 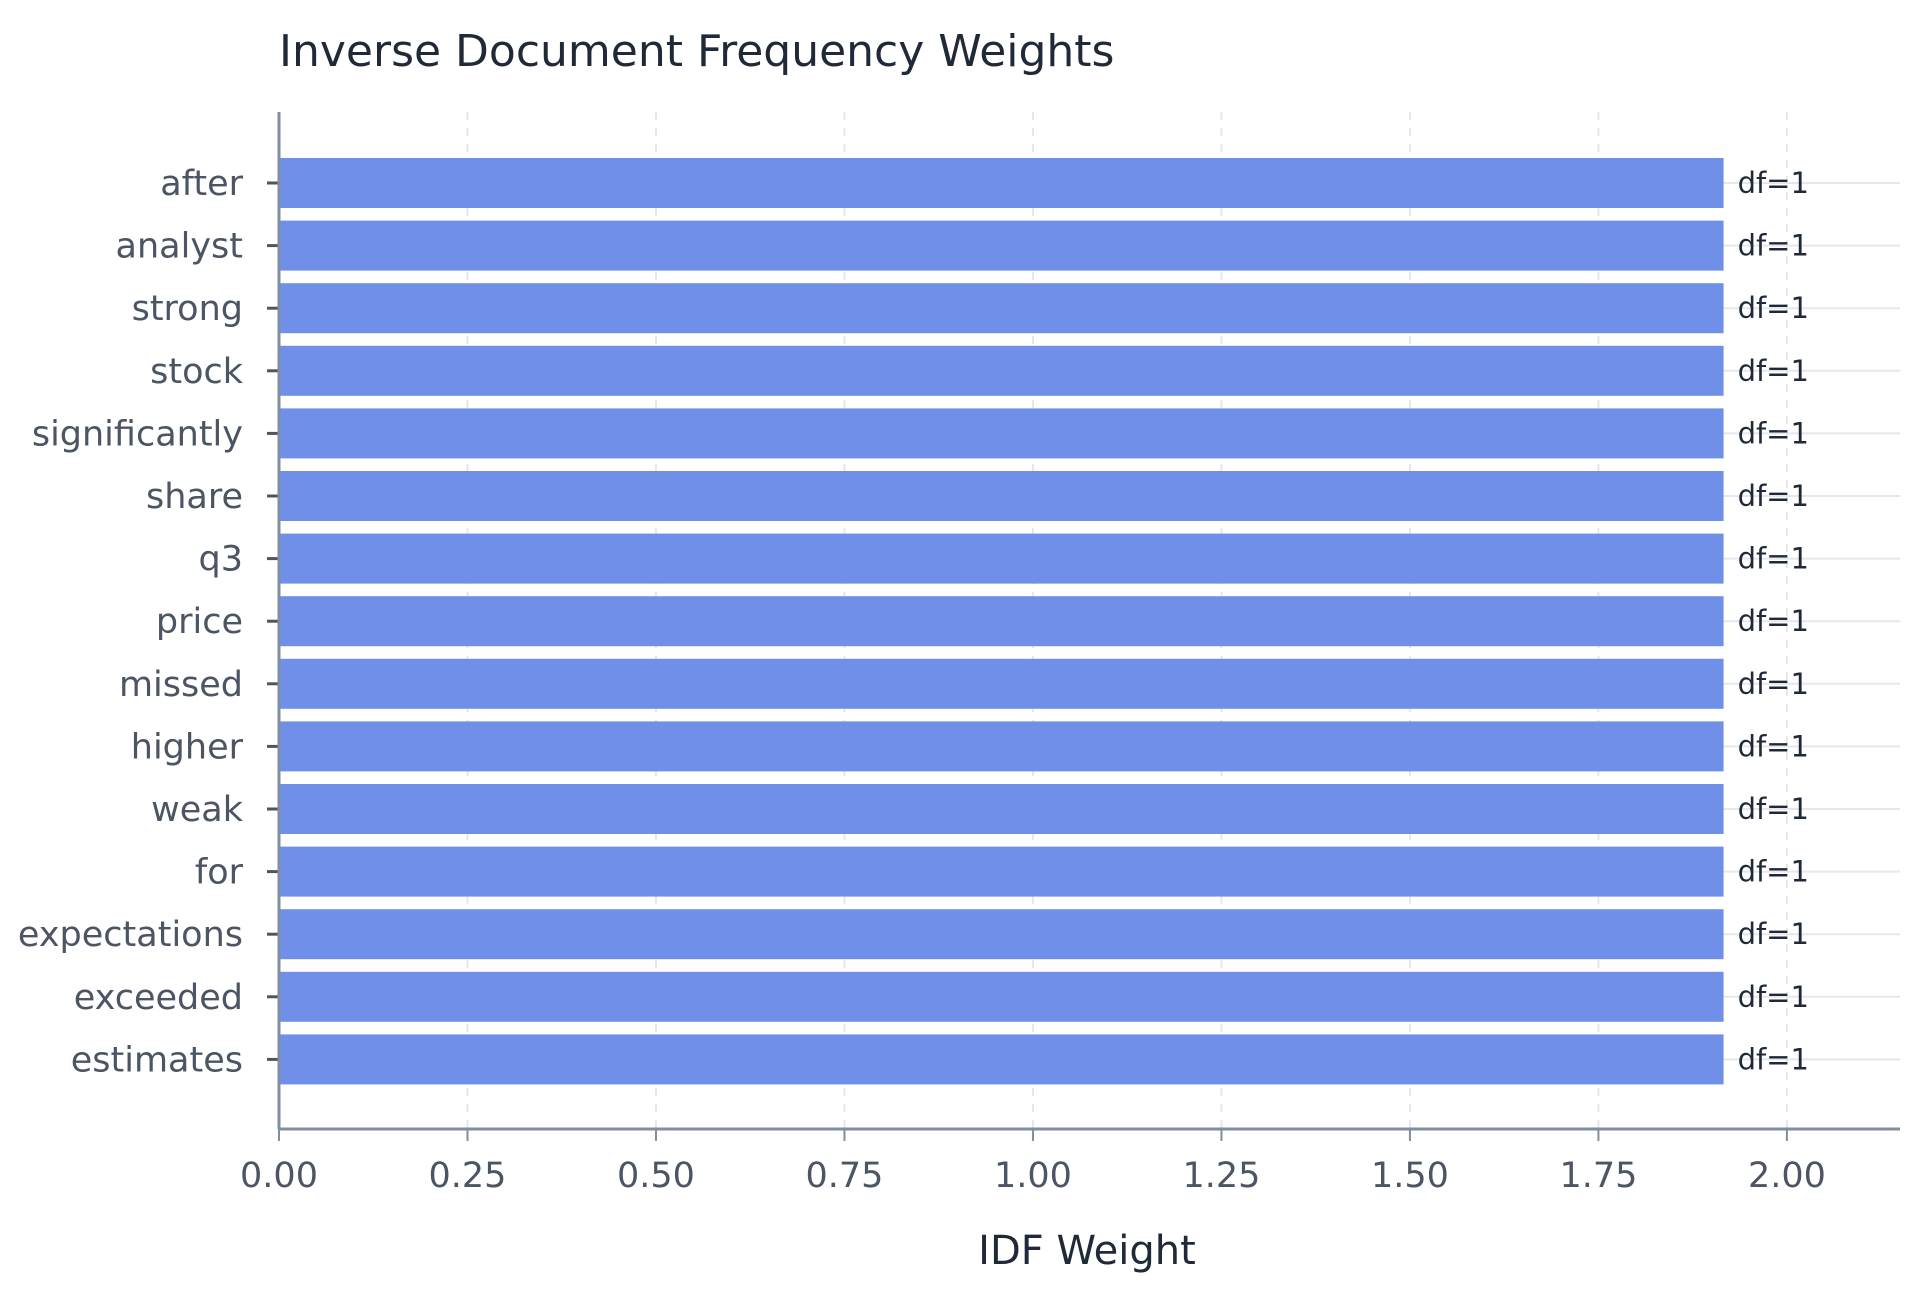 I want to click on bar-weak, so click(x=1001, y=809).